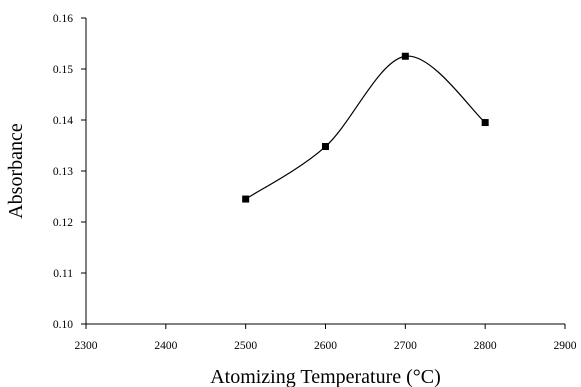 The width and height of the screenshot is (581, 387). I want to click on y-axis-ticks: 0.10 0.11 0.12 0.13 0.14 0.15 0.16, so click(69, 172).